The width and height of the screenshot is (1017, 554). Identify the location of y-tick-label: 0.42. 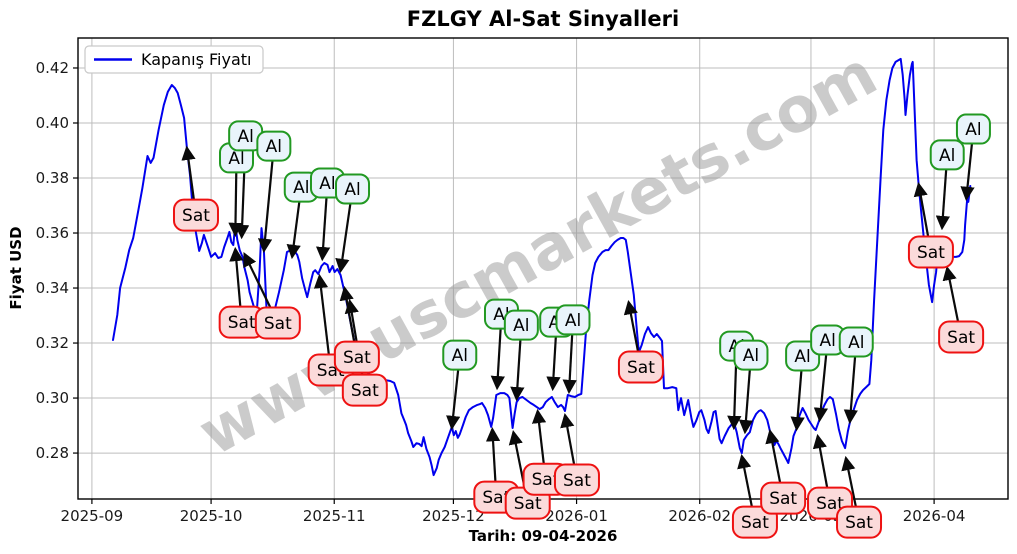
(52, 68).